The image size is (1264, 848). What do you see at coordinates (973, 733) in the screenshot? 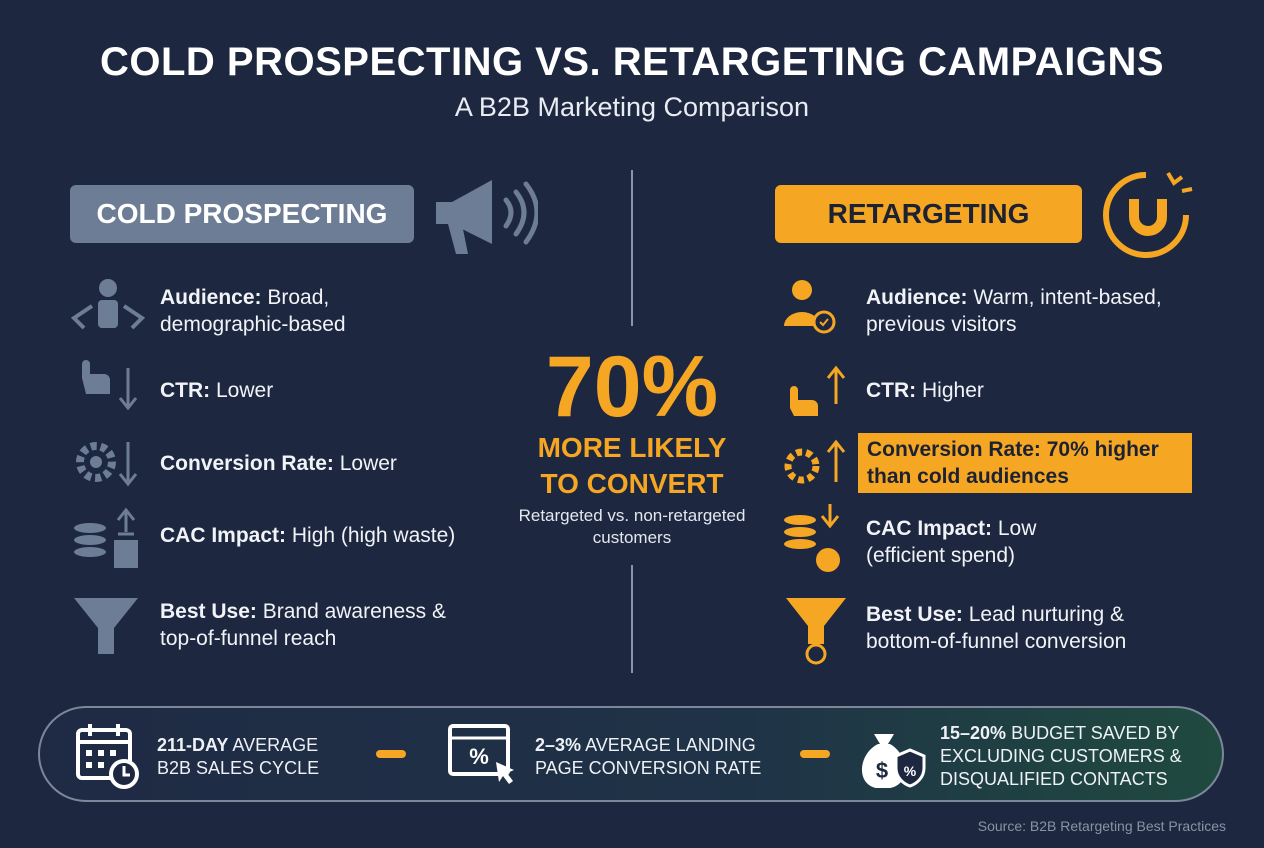
I see `stat-strong: 15–20%` at bounding box center [973, 733].